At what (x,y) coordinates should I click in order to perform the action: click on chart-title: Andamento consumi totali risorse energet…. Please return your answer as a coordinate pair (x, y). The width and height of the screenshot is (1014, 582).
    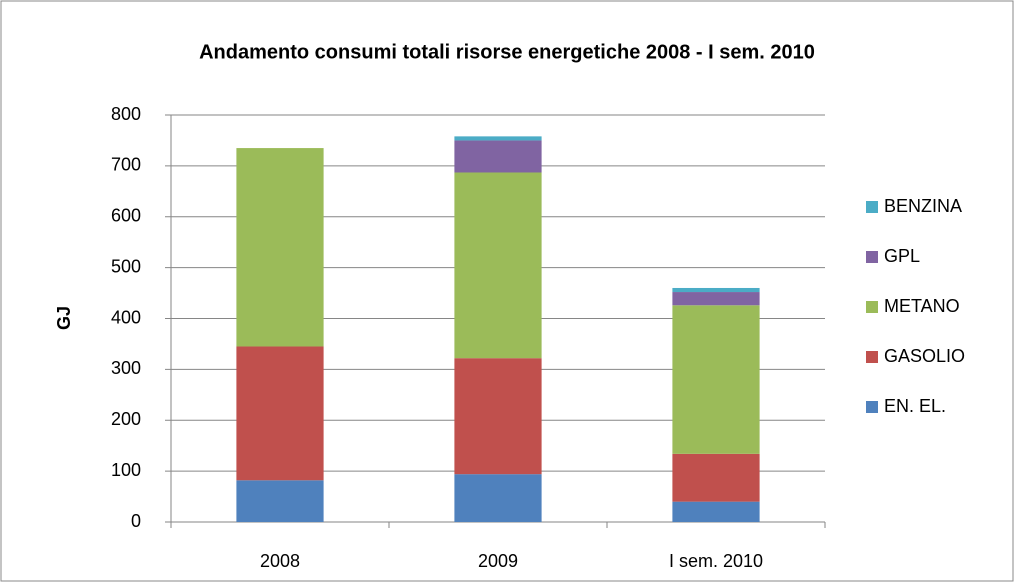
    Looking at the image, I should click on (507, 52).